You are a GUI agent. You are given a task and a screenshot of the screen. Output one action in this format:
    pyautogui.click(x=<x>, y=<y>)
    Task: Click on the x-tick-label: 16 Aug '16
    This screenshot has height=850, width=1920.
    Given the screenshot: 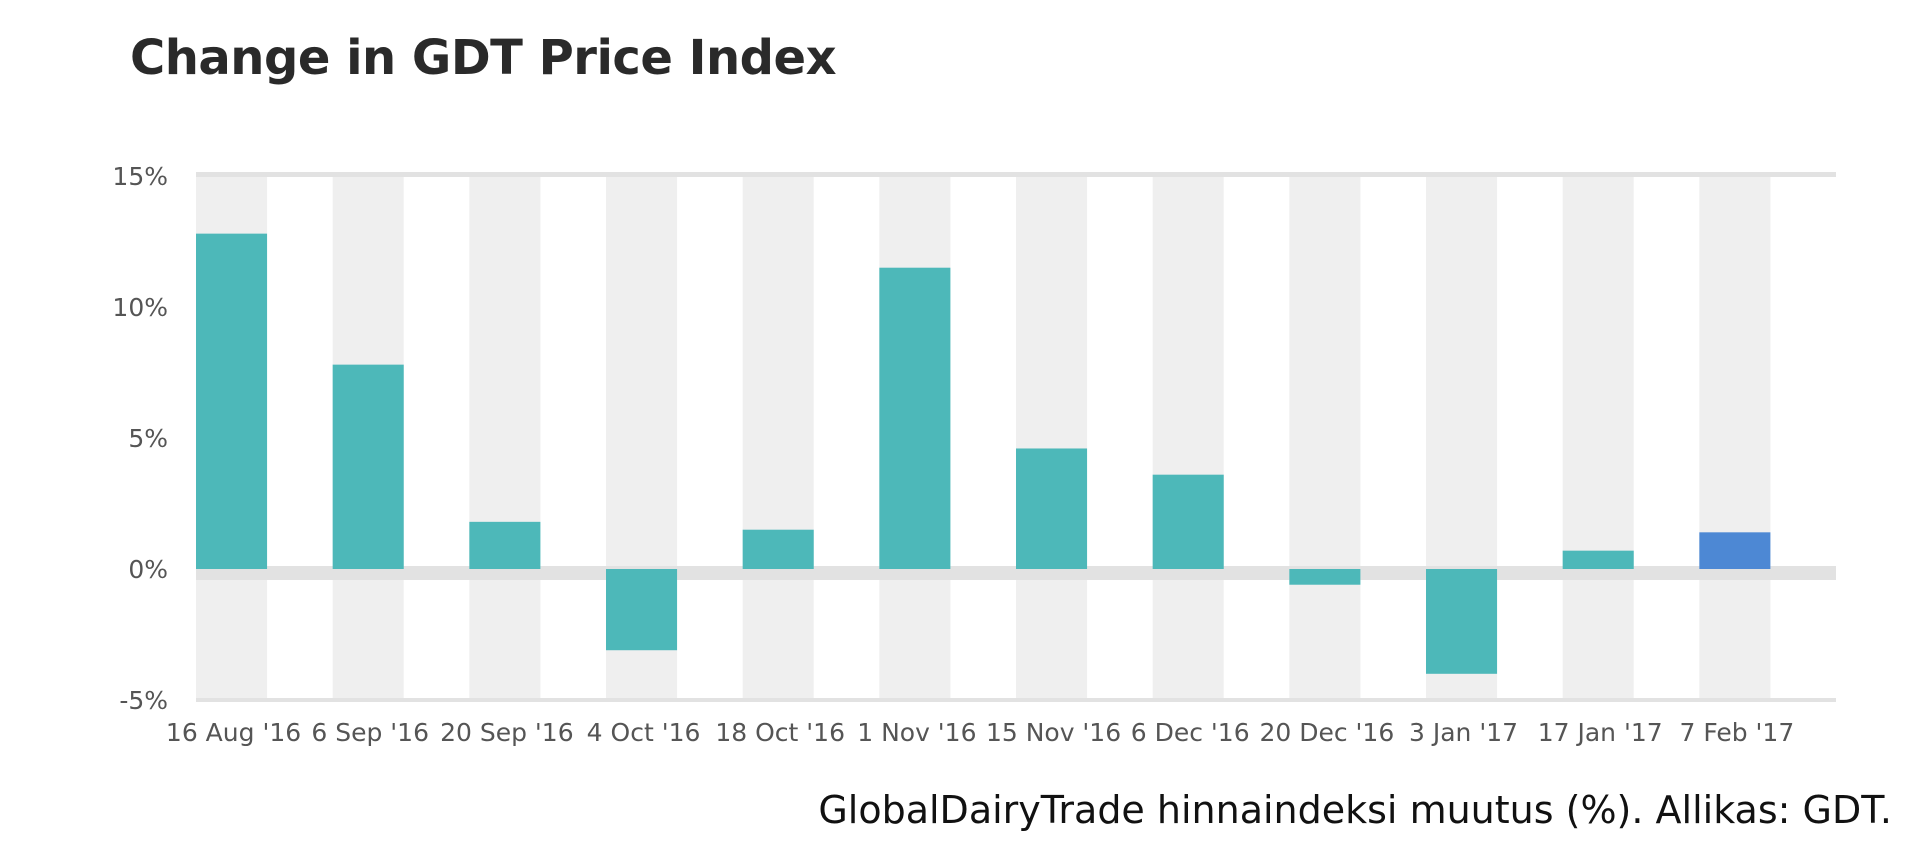 What is the action you would take?
    pyautogui.click(x=233, y=732)
    